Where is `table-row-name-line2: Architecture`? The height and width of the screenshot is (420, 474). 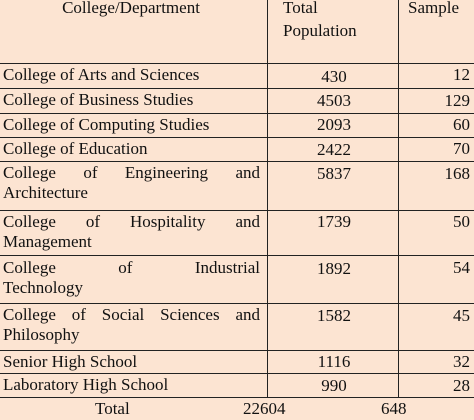 table-row-name-line2: Architecture is located at coordinates (45, 192).